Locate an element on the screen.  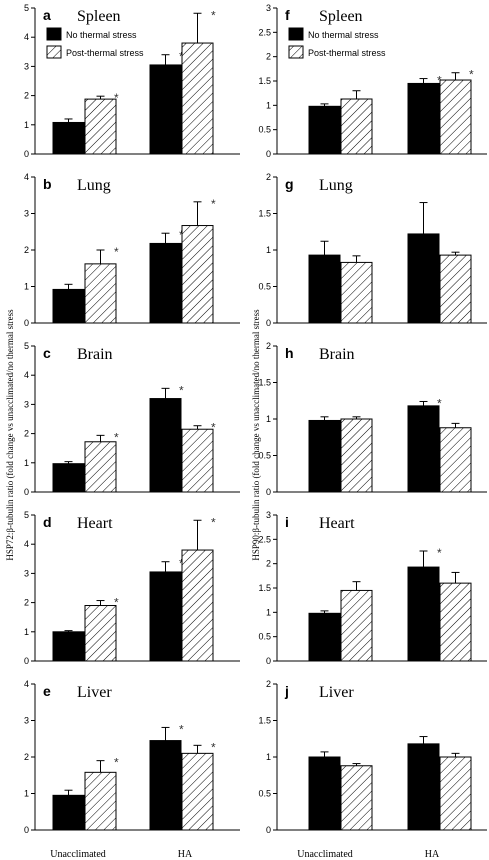
panel-g-ytick-label-0: 0 is located at coordinates (268, 323).